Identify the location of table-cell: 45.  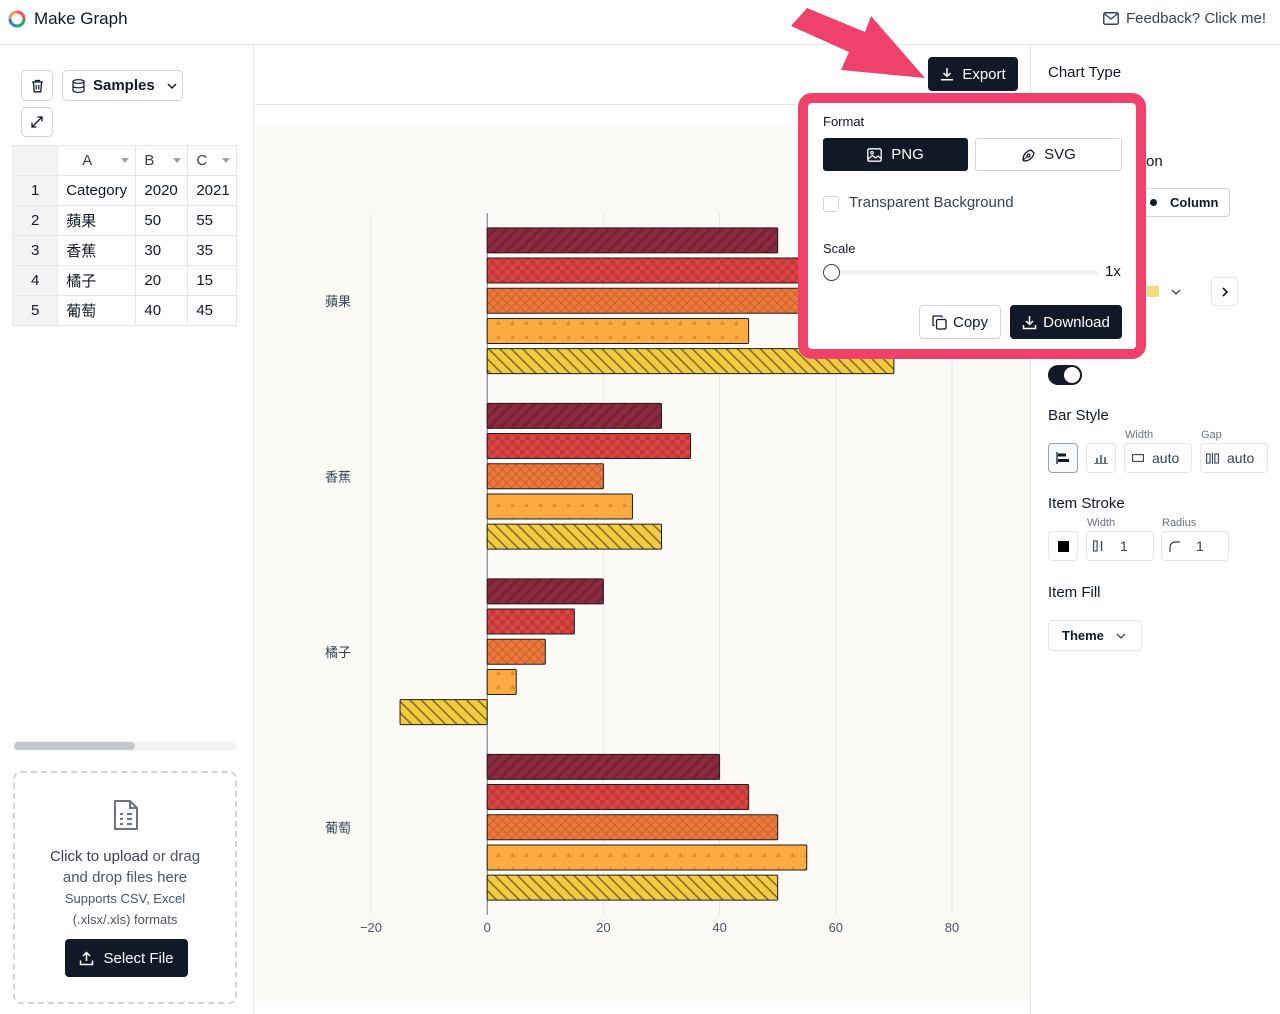
(212, 310).